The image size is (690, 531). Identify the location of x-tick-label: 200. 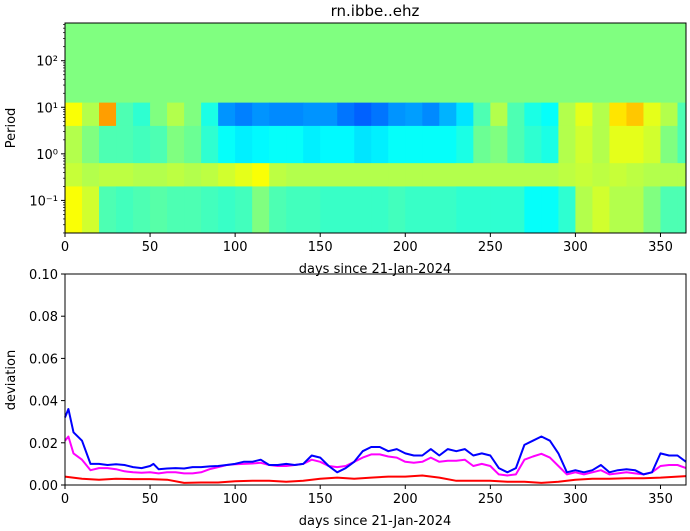
(405, 499).